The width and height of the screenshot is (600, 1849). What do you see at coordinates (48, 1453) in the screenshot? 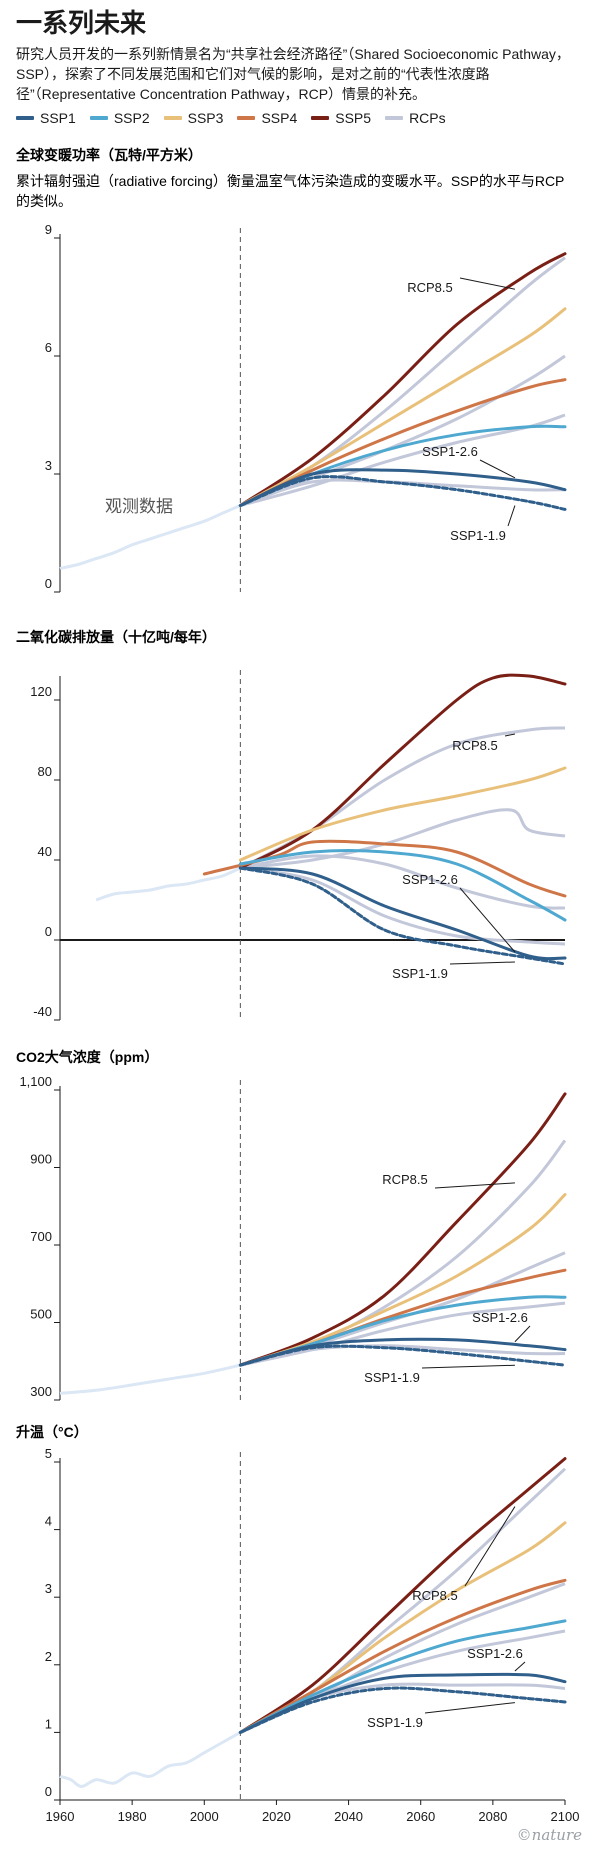
I see `y-tick-label: 5` at bounding box center [48, 1453].